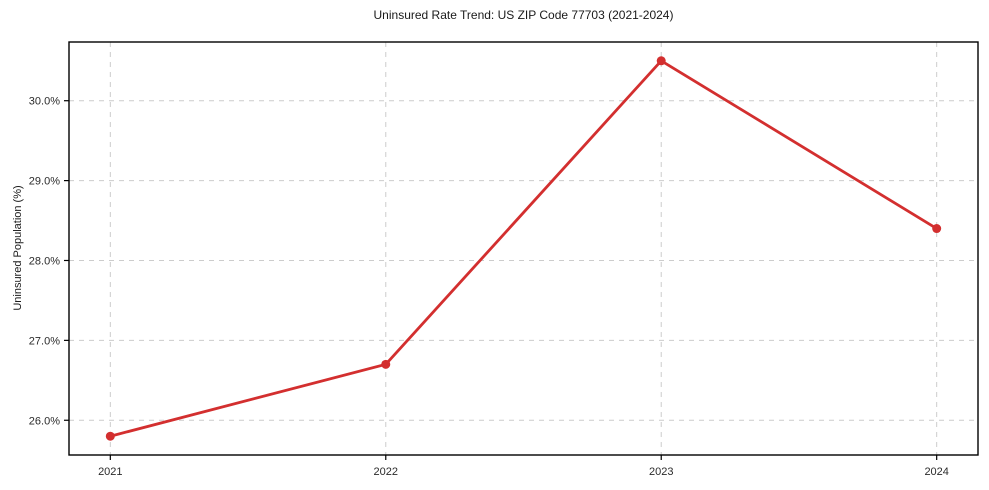 Image resolution: width=989 pixels, height=490 pixels. What do you see at coordinates (386, 472) in the screenshot?
I see `x-tick-label: 2022` at bounding box center [386, 472].